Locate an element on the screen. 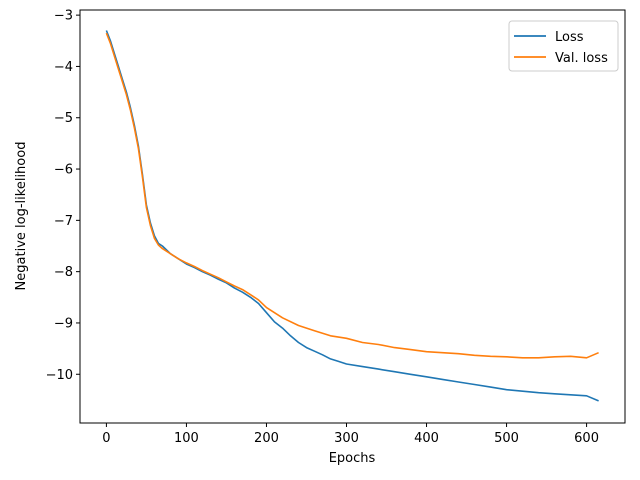 This screenshot has height=480, width=640. x-tick-label: 500 is located at coordinates (506, 438).